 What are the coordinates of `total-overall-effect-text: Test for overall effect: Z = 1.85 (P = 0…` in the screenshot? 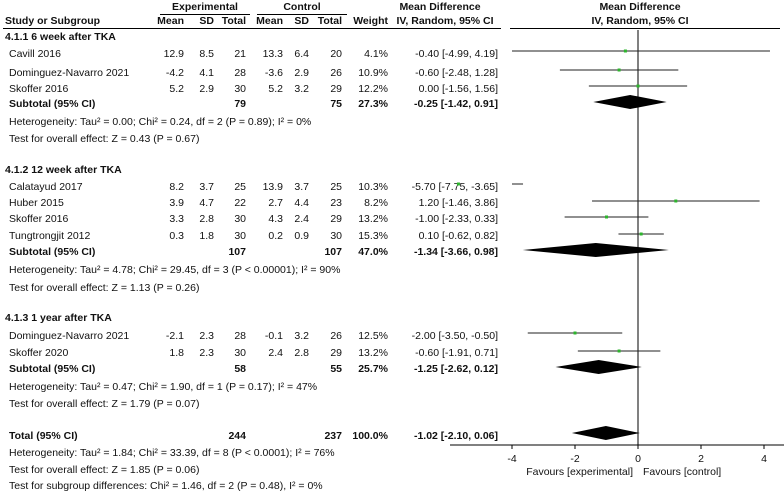 It's located at (104, 470).